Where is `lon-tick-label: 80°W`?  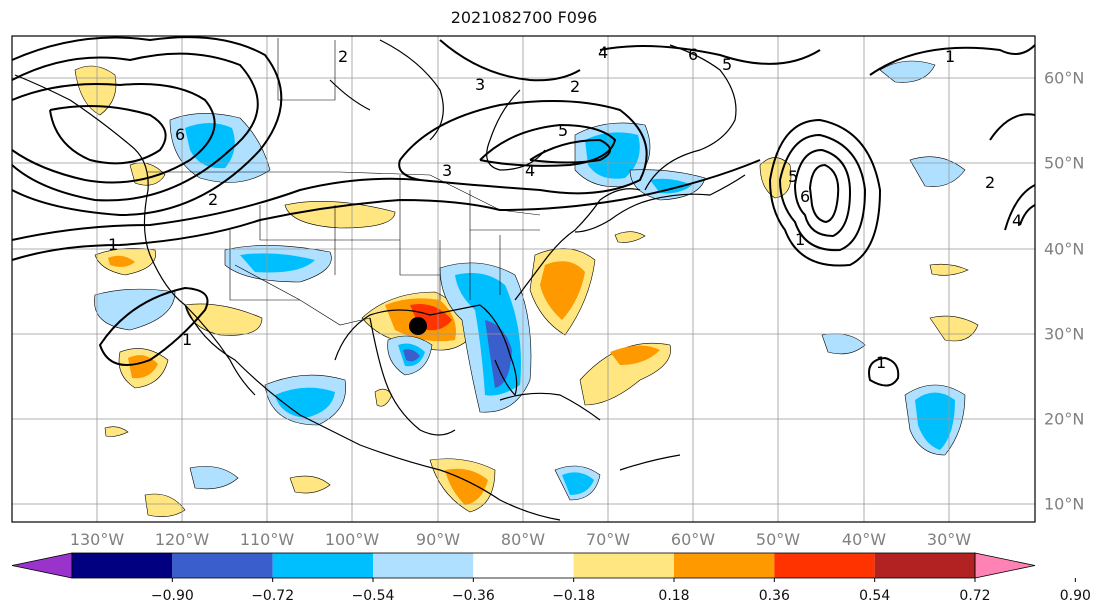 lon-tick-label: 80°W is located at coordinates (523, 539).